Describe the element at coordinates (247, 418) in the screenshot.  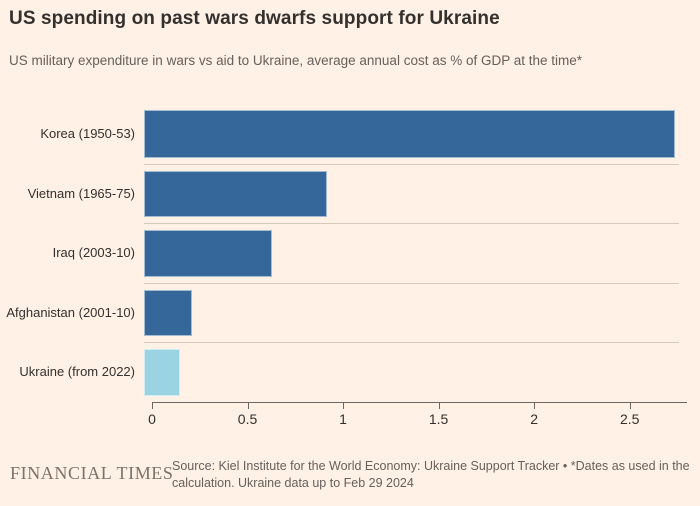
I see `x-axis-tick-label: 0.5` at that location.